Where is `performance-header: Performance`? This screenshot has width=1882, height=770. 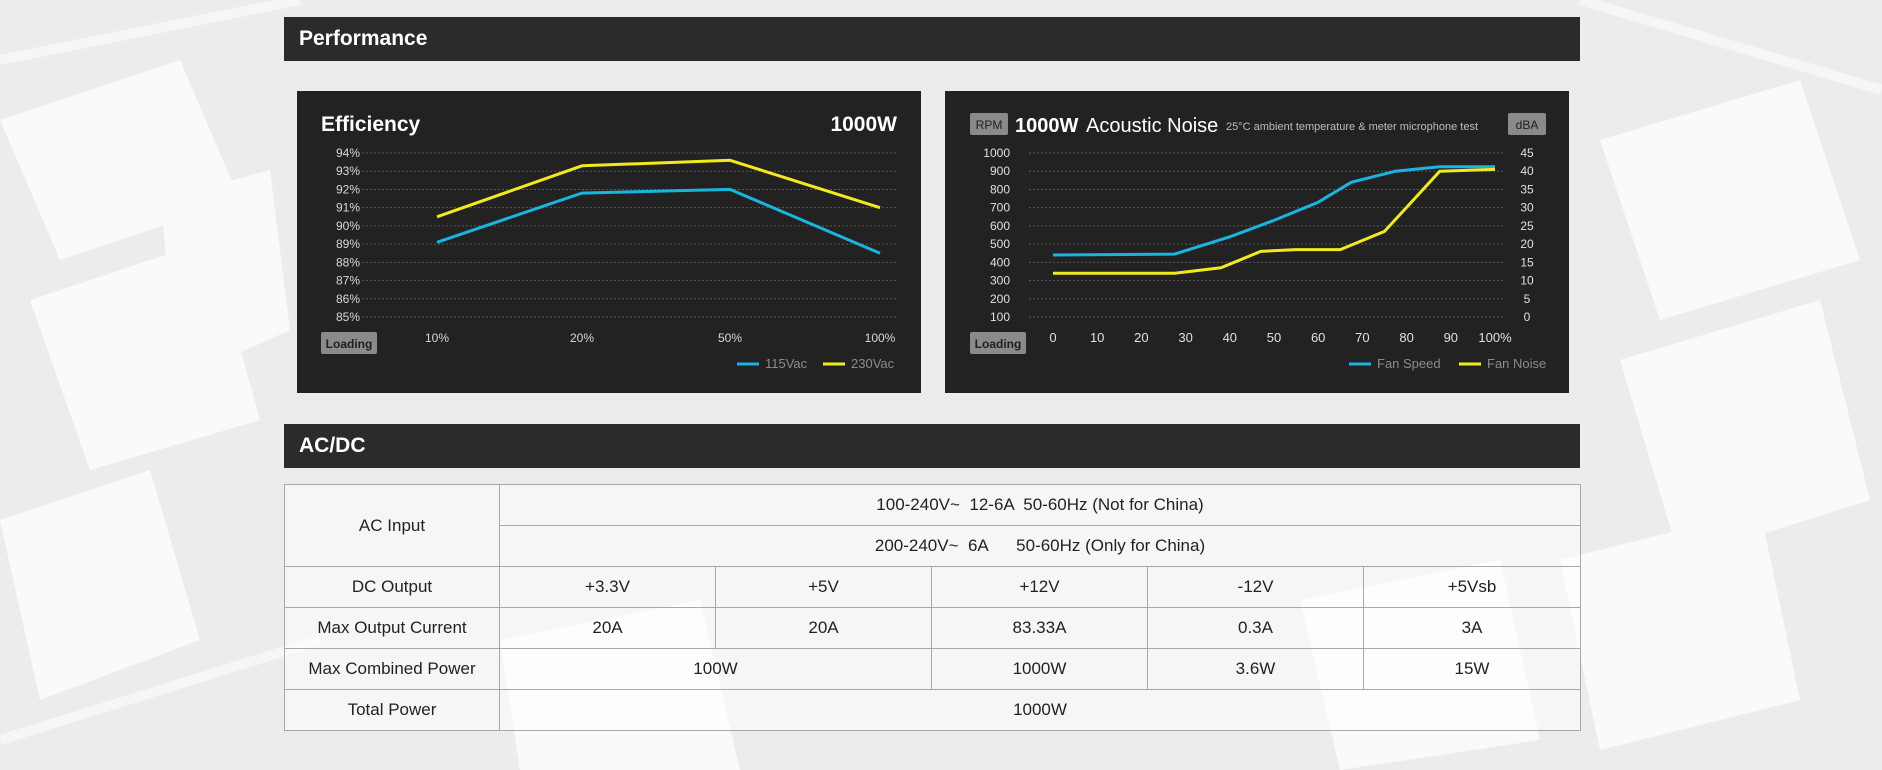
performance-header: Performance is located at coordinates (932, 39).